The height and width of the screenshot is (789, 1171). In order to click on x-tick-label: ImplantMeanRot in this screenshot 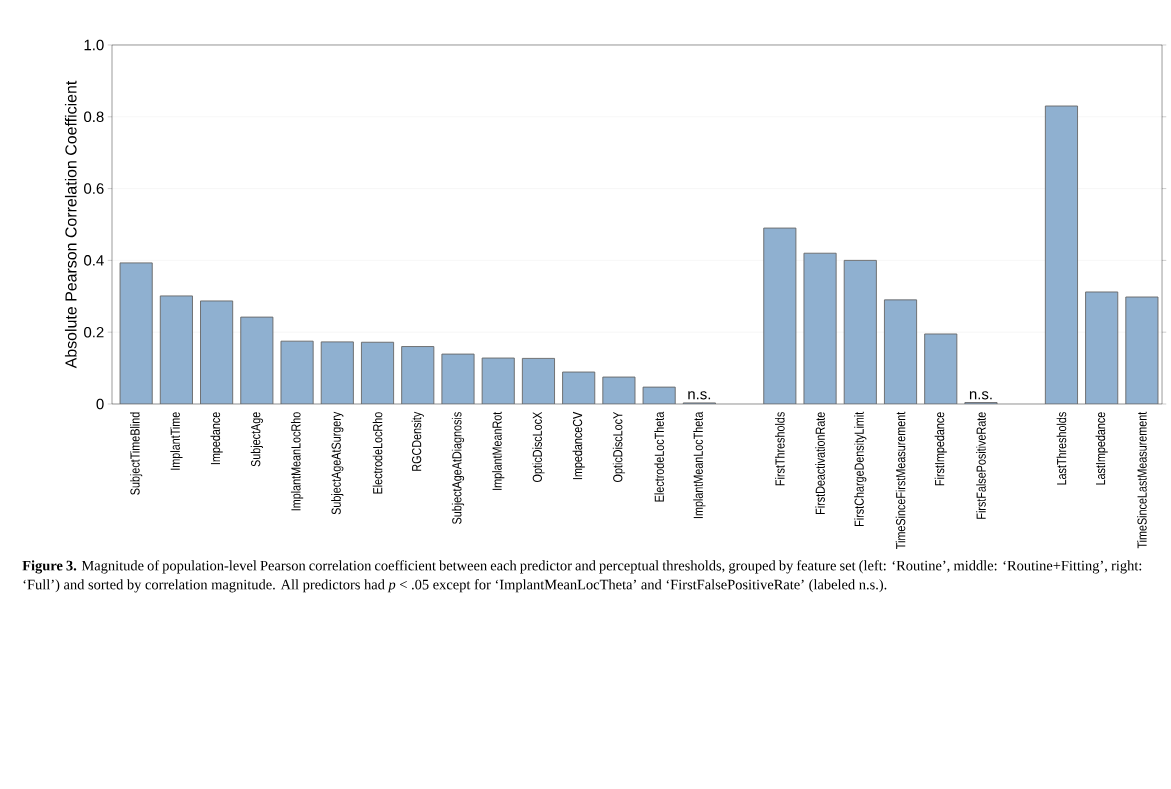, I will do `click(498, 450)`.